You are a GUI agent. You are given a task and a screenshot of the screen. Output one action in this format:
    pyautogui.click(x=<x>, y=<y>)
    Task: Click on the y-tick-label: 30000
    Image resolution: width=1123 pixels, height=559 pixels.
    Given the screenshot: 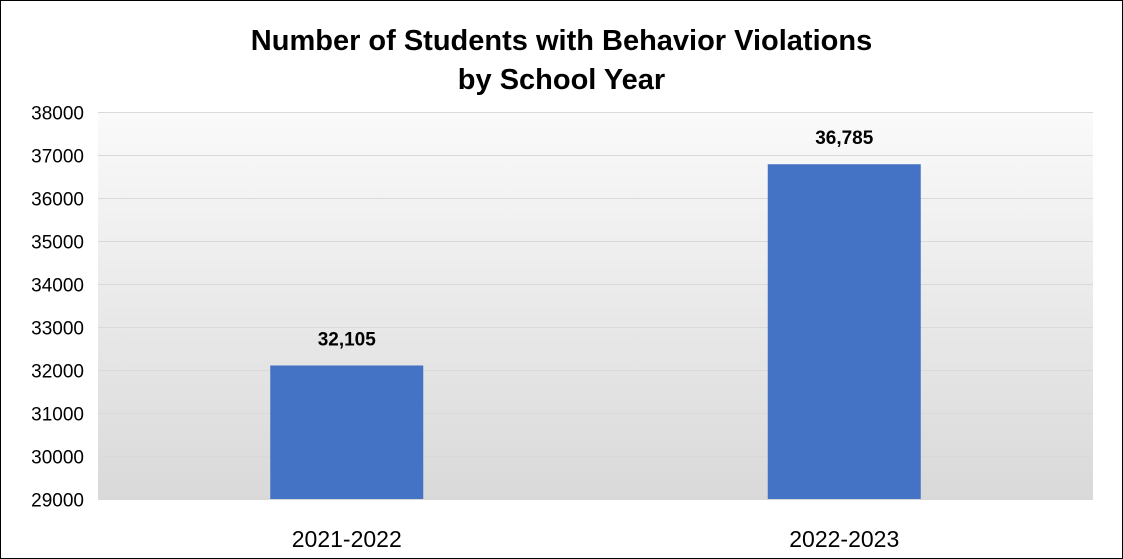 What is the action you would take?
    pyautogui.click(x=57, y=458)
    